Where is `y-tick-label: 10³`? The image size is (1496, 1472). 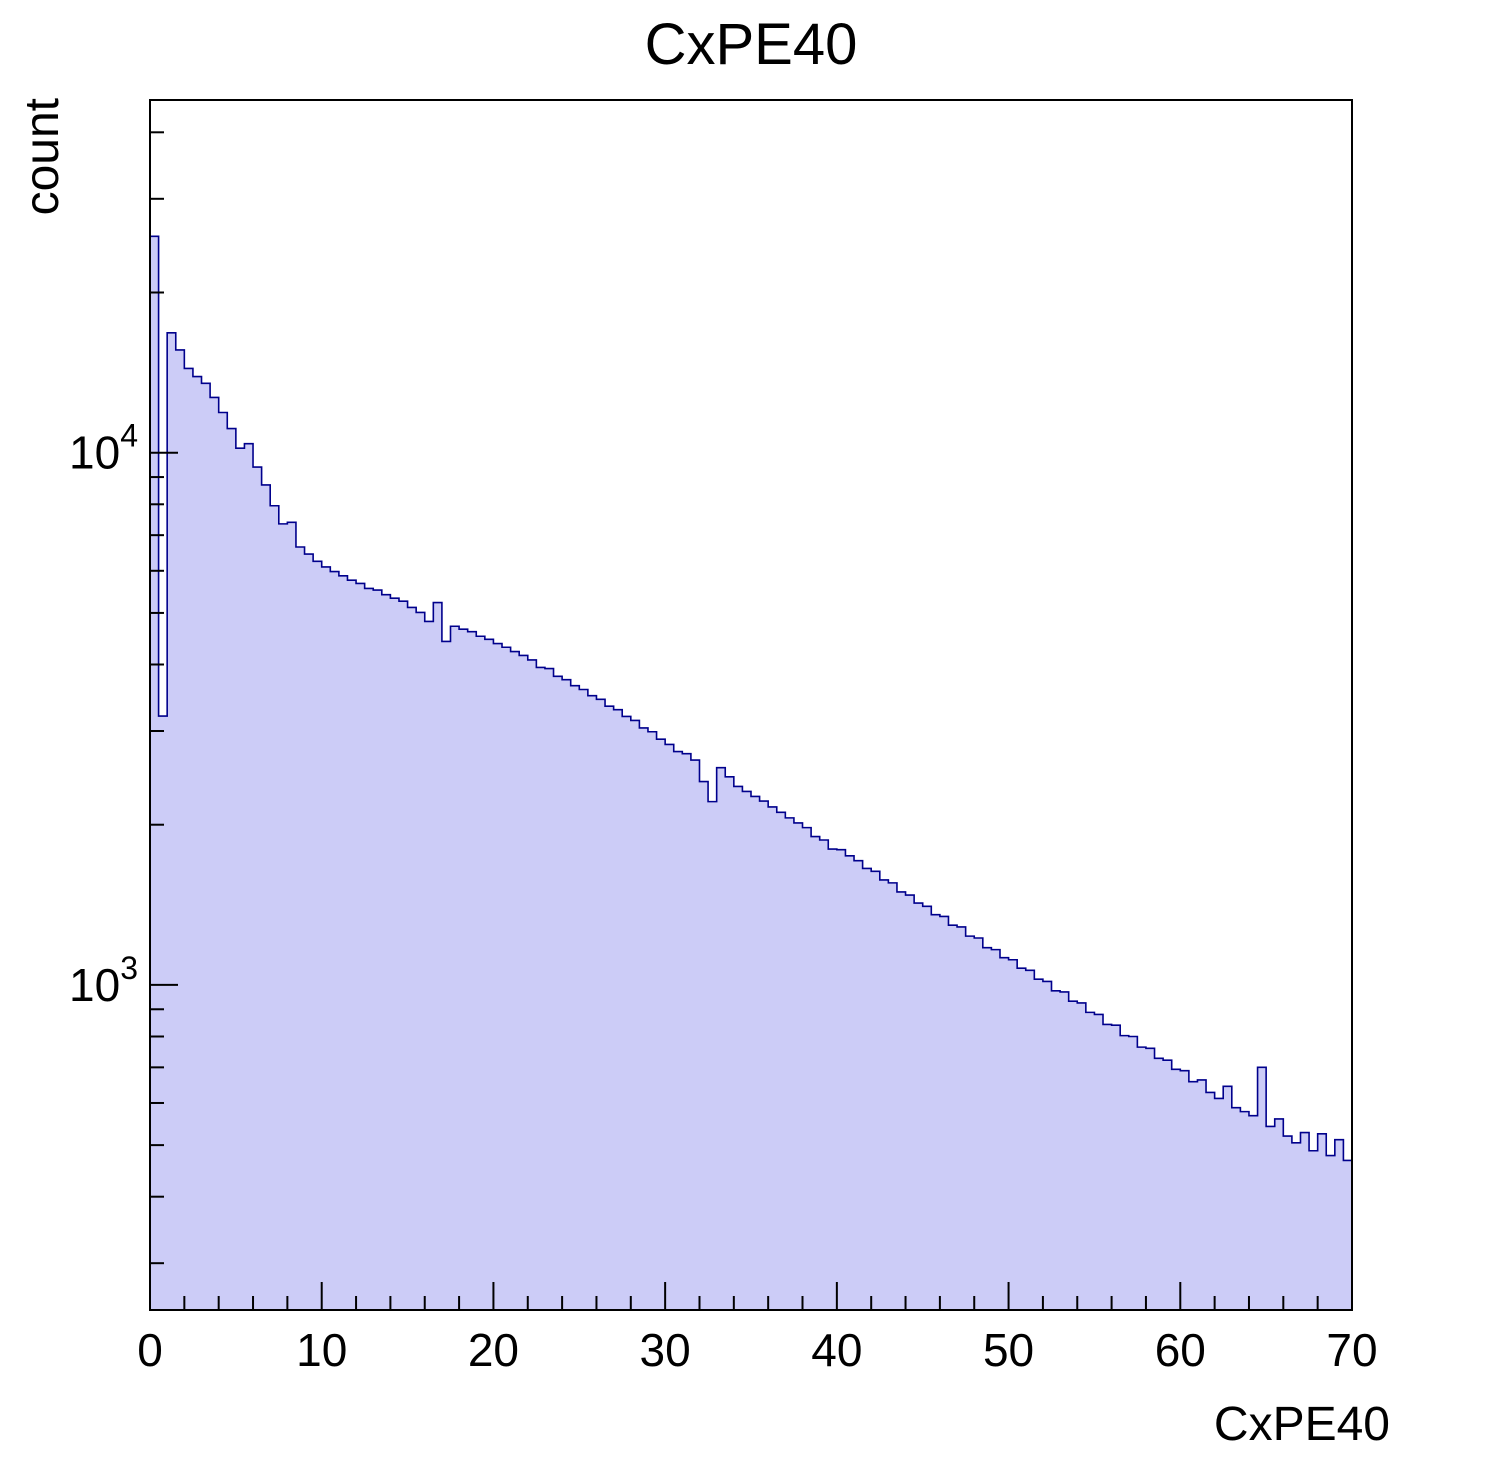
y-tick-label: 10³ is located at coordinates (103, 980).